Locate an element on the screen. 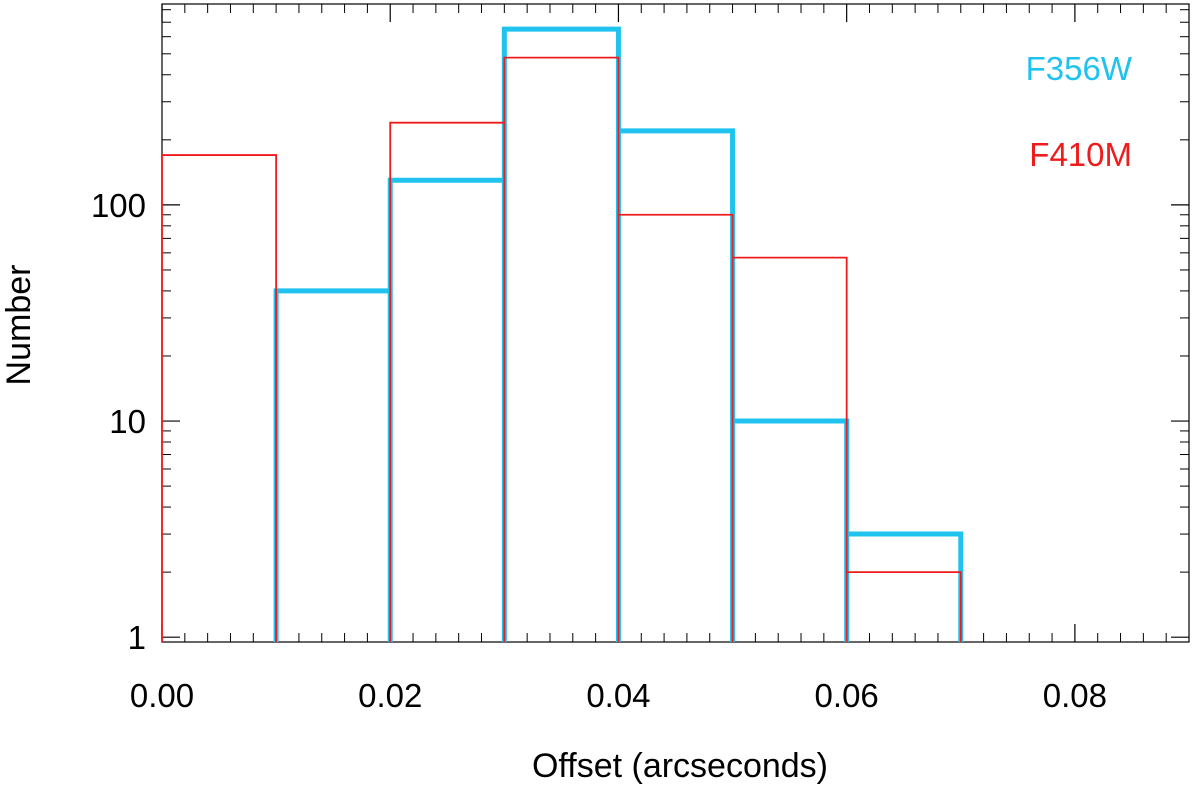  y-tick-label: 1 is located at coordinates (137, 637).